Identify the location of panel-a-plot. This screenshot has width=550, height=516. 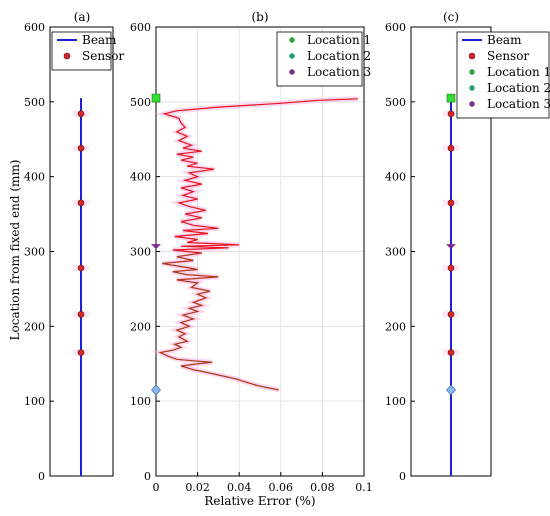
(81, 287).